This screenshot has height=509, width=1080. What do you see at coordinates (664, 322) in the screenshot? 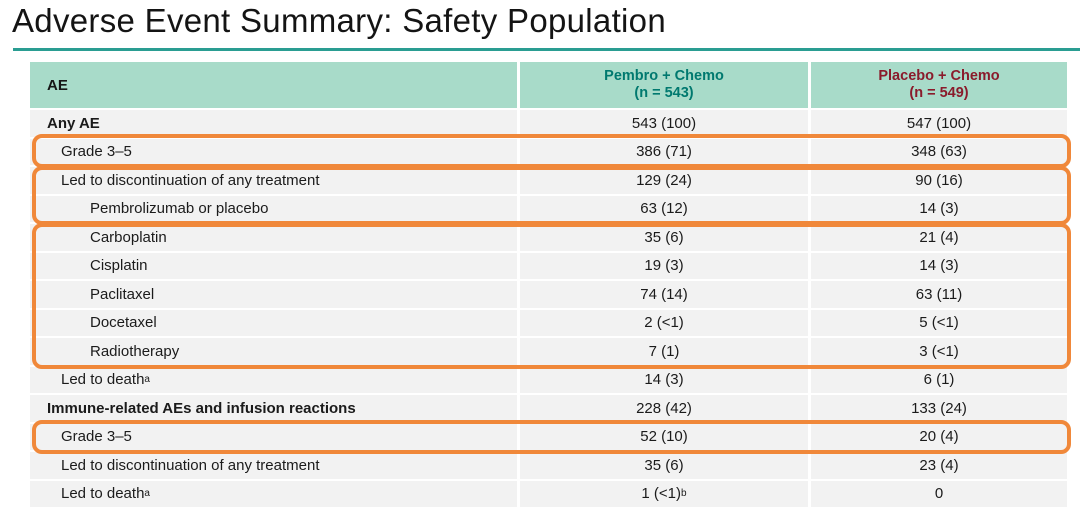
I see `pembro-value: 2 (<1)` at bounding box center [664, 322].